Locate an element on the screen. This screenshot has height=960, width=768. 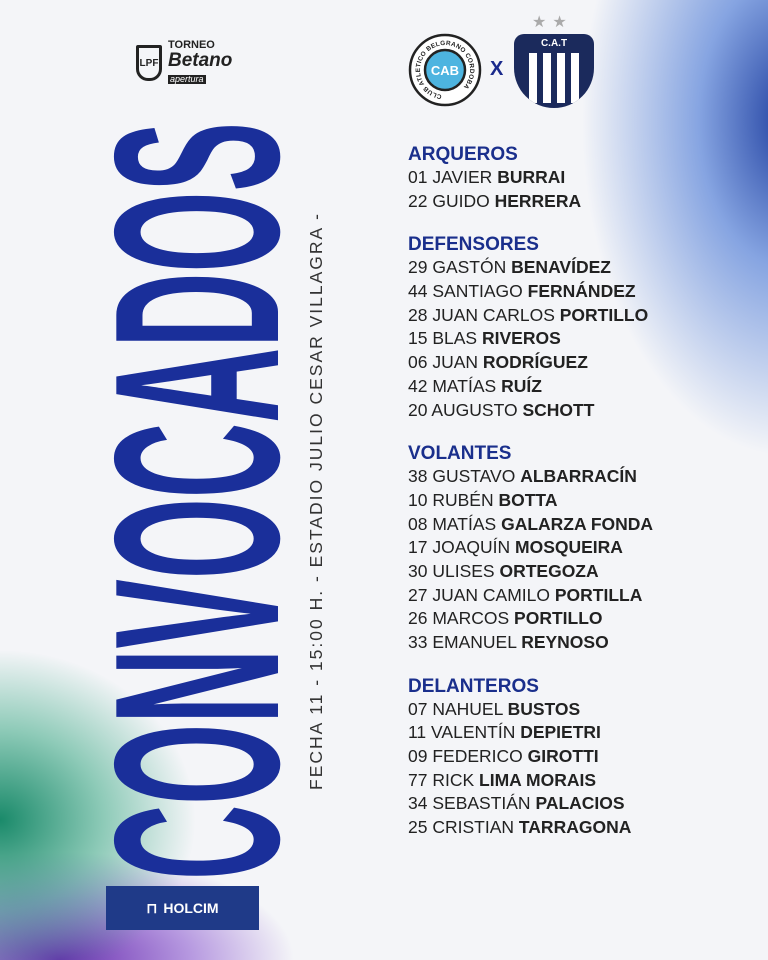
player-last-name: TARRAGONA is located at coordinates (575, 827).